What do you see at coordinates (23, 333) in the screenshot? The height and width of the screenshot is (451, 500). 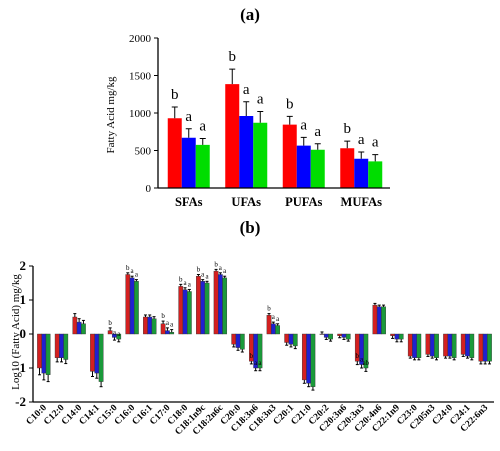 I see `y-tick-label: 0` at bounding box center [23, 333].